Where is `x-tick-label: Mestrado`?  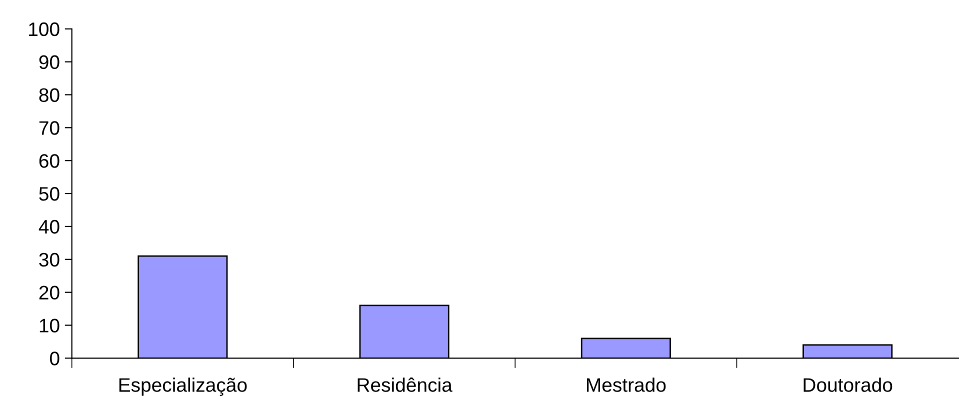
x-tick-label: Mestrado is located at coordinates (626, 385).